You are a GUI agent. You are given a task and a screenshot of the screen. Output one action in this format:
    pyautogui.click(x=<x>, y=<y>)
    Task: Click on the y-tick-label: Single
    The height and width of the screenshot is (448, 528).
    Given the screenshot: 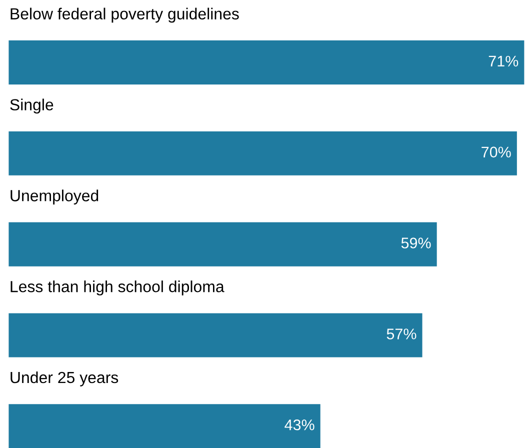 What is the action you would take?
    pyautogui.click(x=32, y=106)
    